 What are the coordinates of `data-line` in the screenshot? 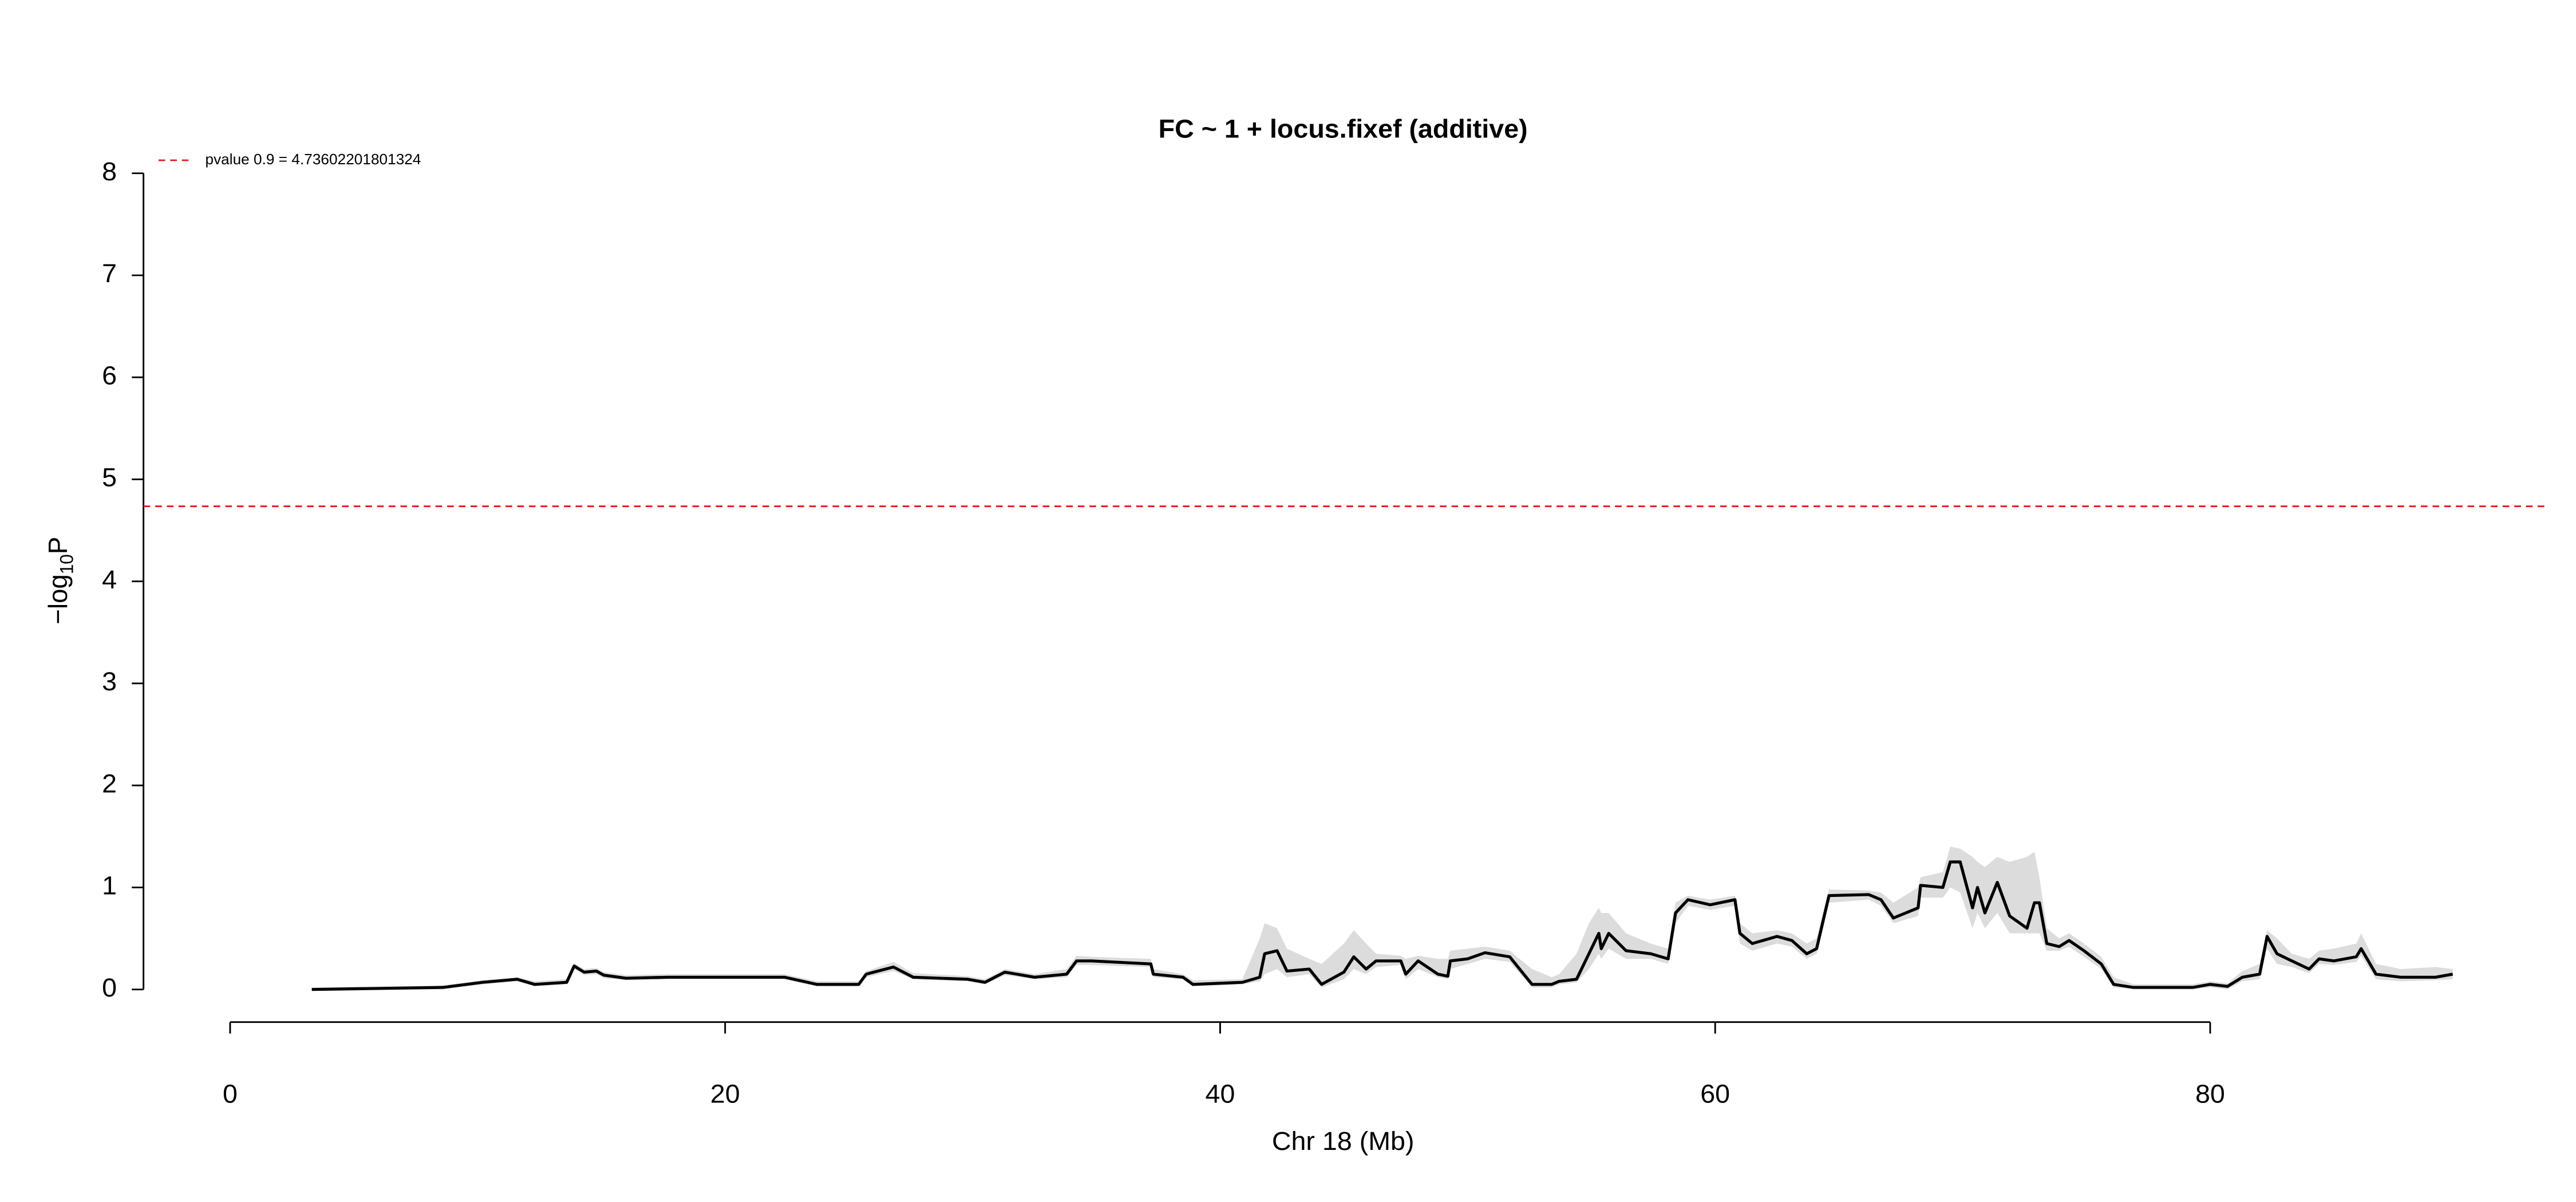 It's located at (1382, 926).